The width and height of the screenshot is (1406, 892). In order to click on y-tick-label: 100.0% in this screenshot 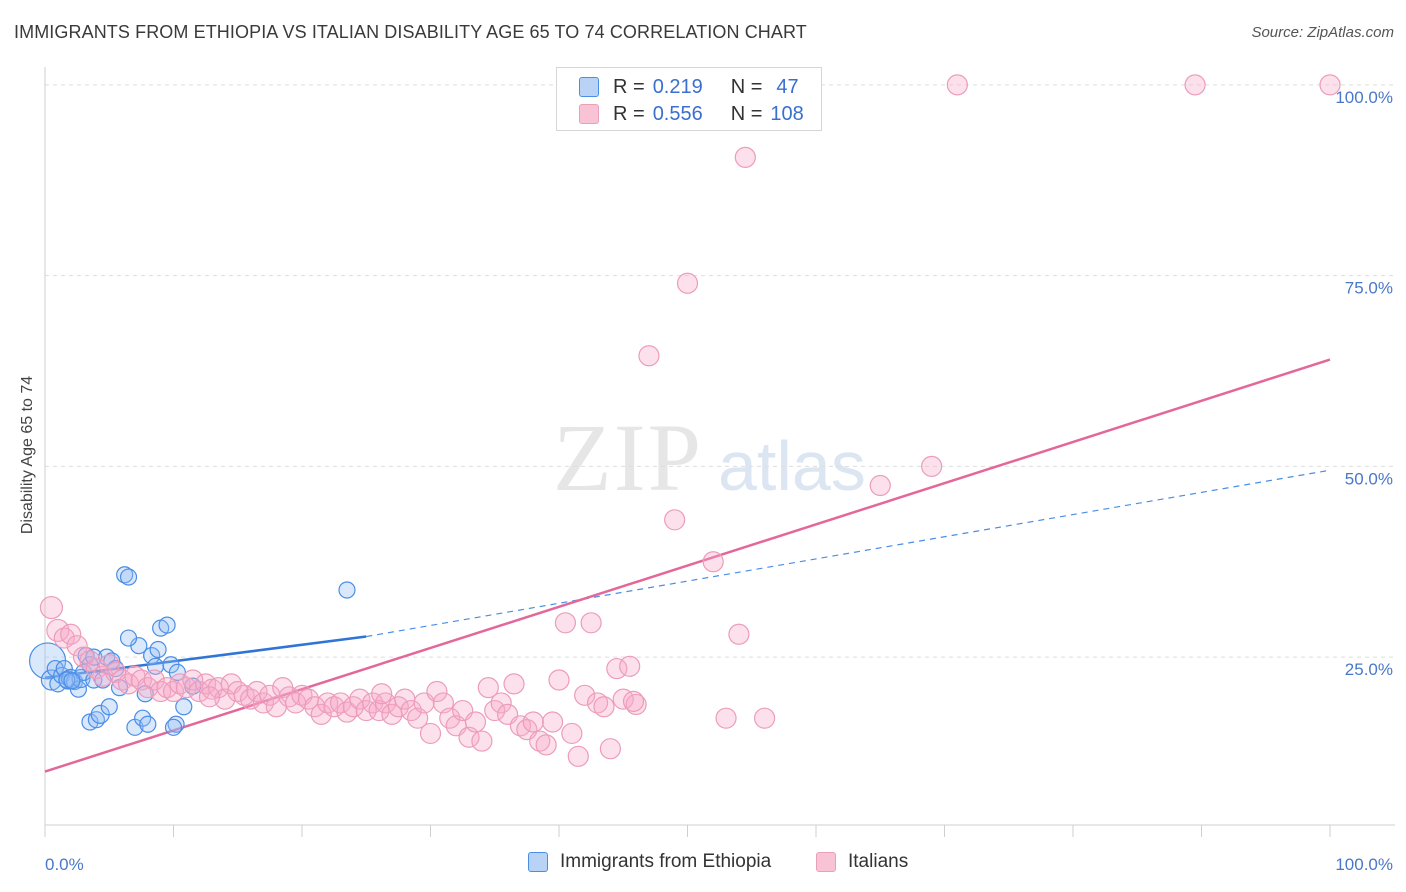, I will do `click(1364, 97)`.